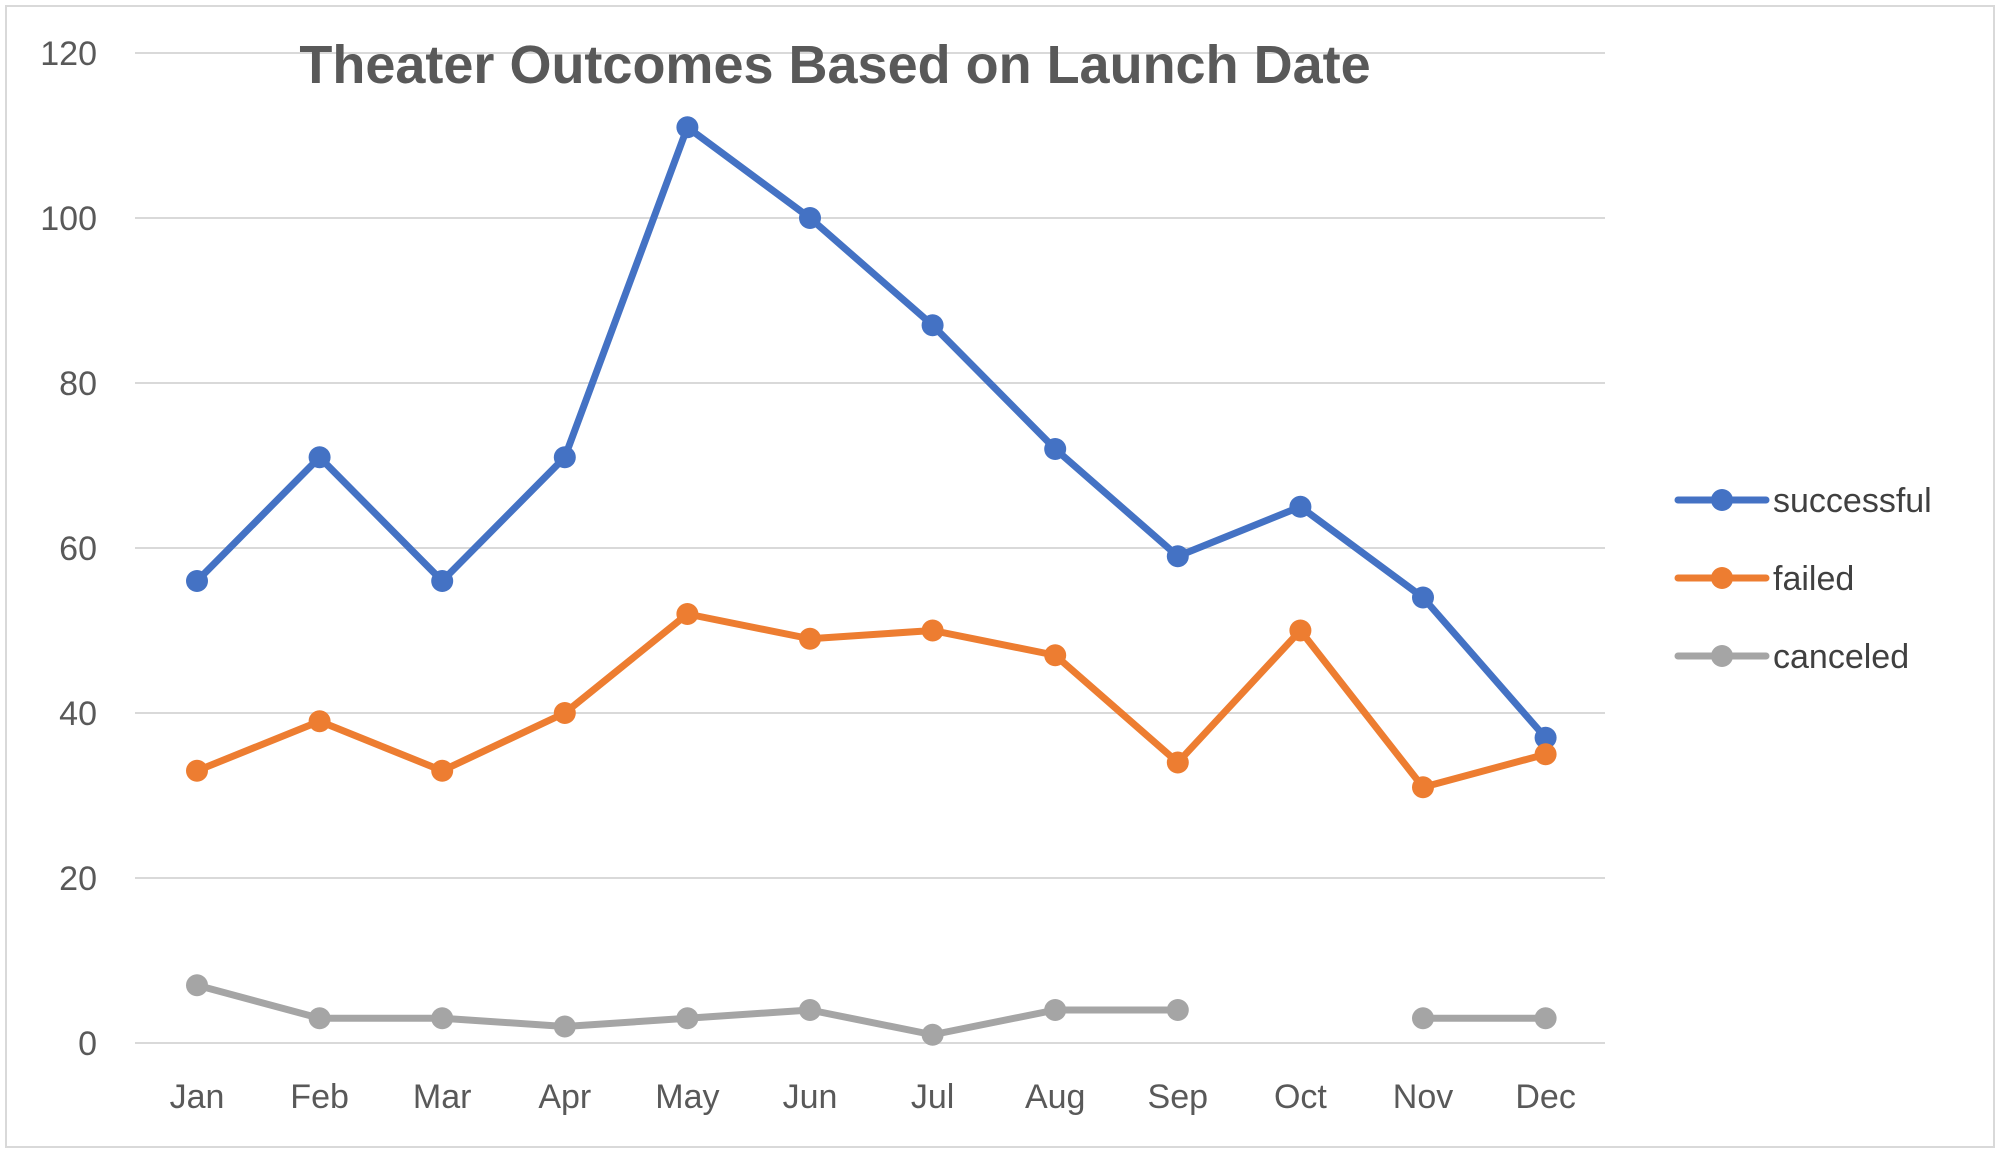 The width and height of the screenshot is (2002, 1155). I want to click on data-point-canceled-jan, so click(197, 985).